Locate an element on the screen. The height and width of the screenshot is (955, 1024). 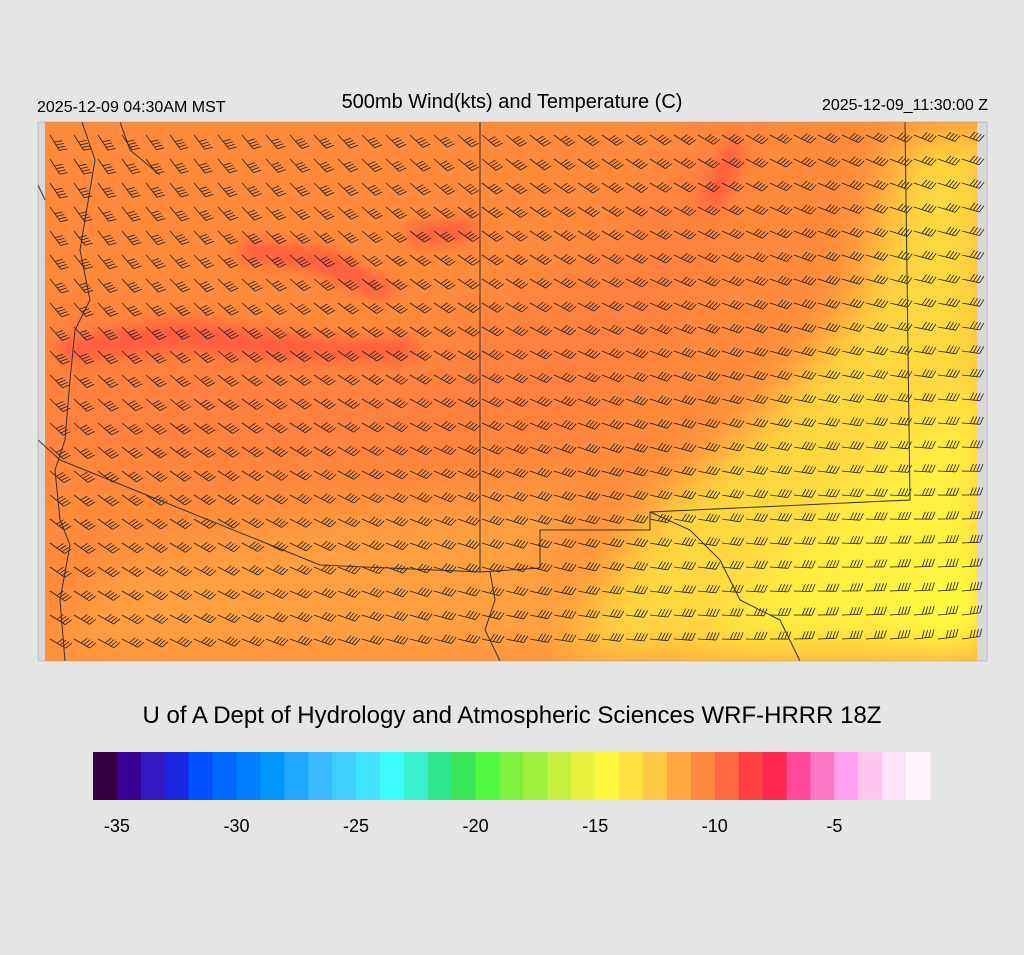
local-time: 2025-12-09 04:30AM MST is located at coordinates (131, 107).